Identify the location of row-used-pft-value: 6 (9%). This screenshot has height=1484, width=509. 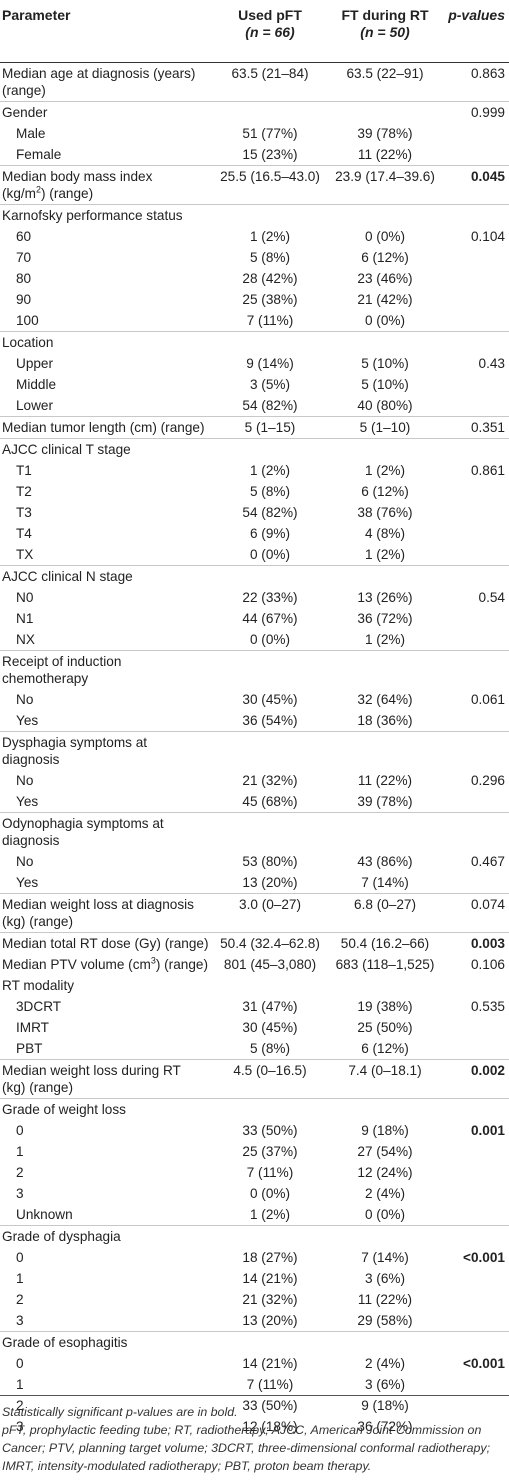
(270, 533).